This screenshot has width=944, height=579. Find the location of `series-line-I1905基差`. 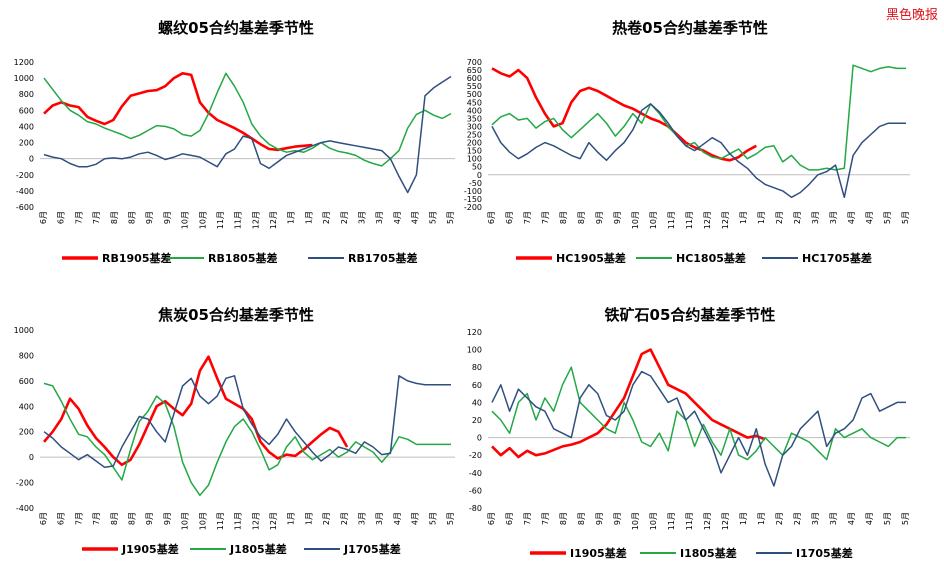

series-line-I1905基差 is located at coordinates (628, 403).